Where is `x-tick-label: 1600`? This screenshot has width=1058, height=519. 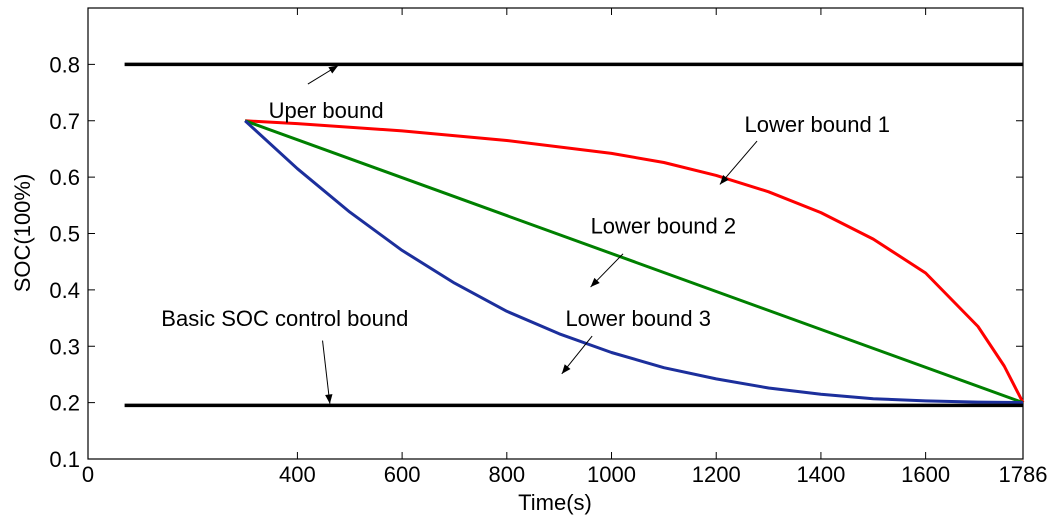 x-tick-label: 1600 is located at coordinates (925, 474).